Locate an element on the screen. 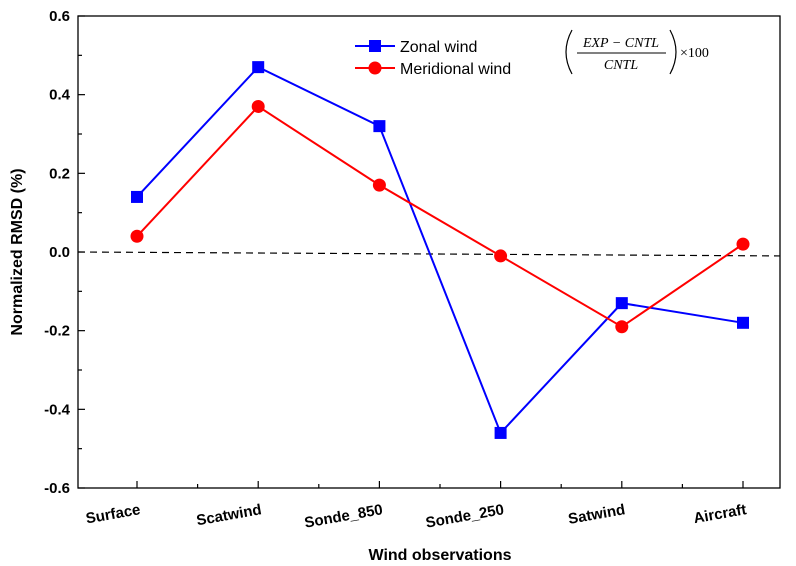  x-tick-label: Surface is located at coordinates (113, 514).